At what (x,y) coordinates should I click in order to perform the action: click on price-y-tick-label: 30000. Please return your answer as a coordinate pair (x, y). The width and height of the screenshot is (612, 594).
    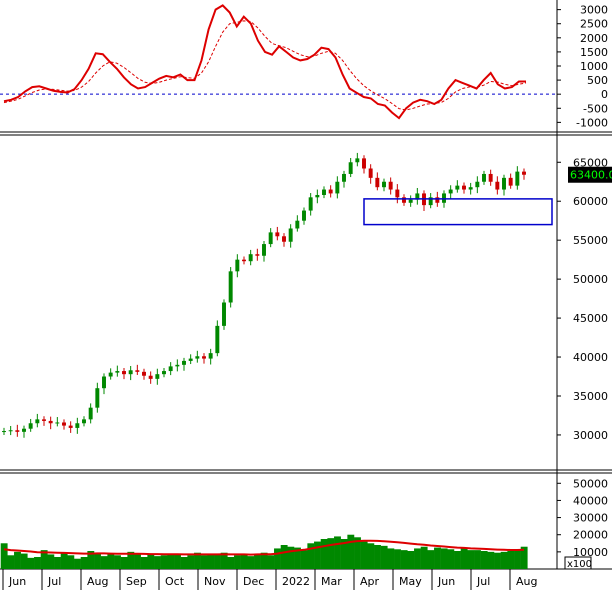
    Looking at the image, I should click on (590, 435).